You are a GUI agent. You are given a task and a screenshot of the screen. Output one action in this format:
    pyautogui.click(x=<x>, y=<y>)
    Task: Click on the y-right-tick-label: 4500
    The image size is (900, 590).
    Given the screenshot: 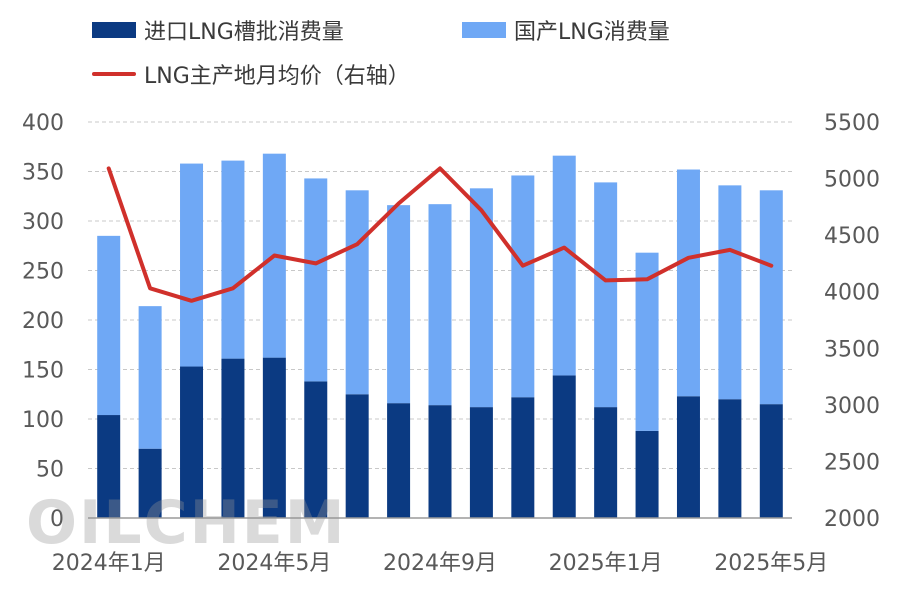 What is the action you would take?
    pyautogui.click(x=852, y=236)
    